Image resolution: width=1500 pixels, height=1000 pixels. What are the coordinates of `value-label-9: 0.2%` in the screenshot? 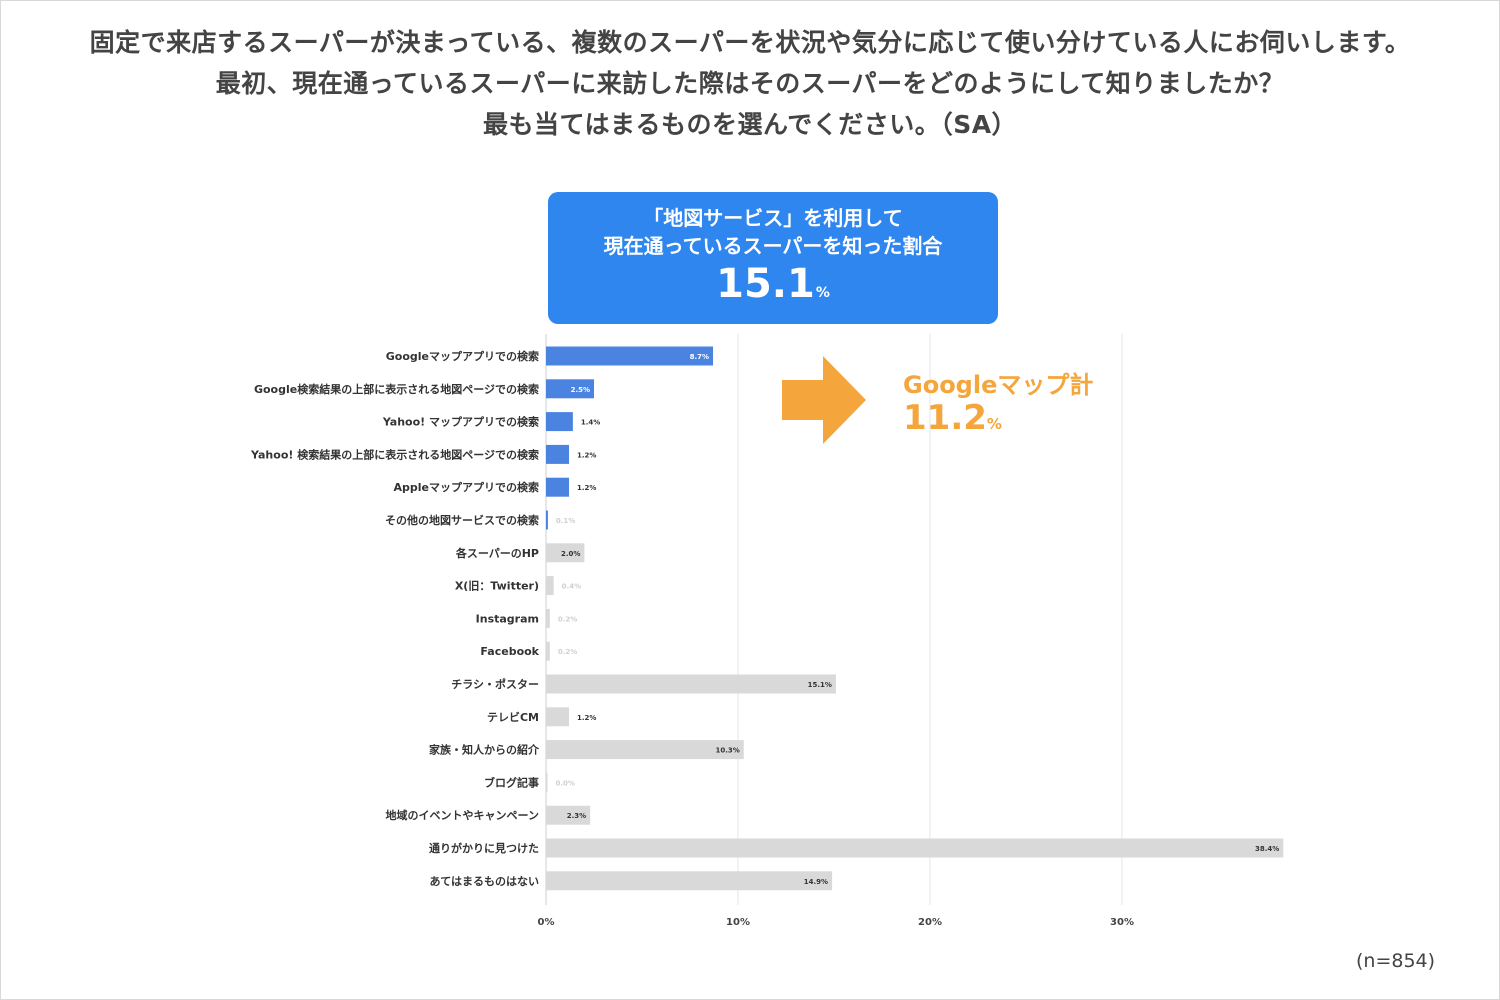 It's located at (567, 652).